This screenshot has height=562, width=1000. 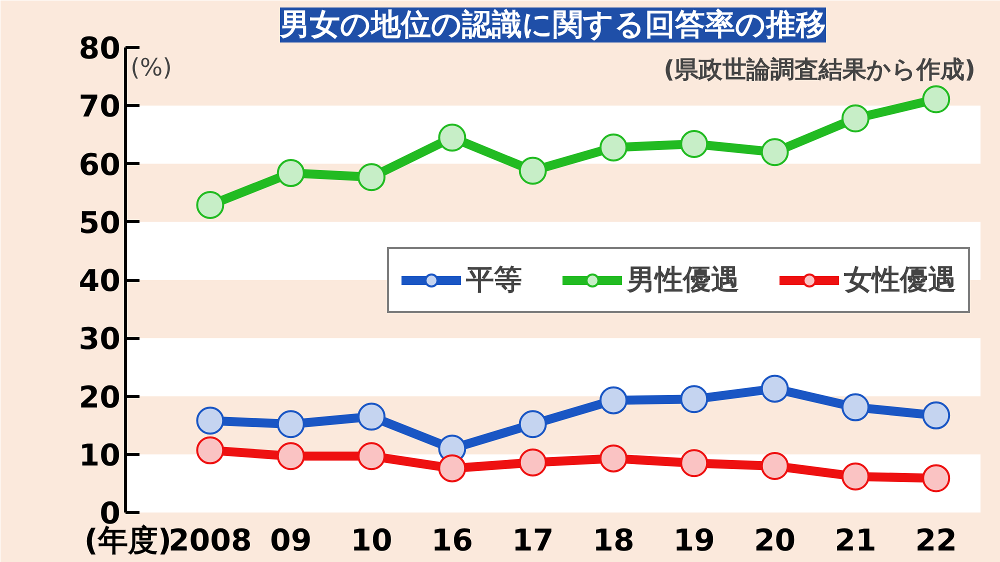 I want to click on x-tick-label: 21, so click(x=855, y=541).